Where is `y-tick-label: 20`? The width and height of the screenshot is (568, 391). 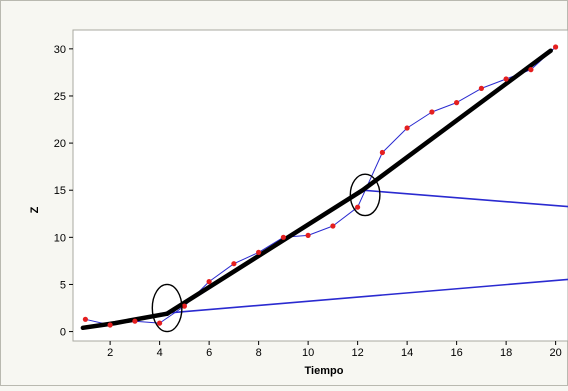 y-tick-label: 20 is located at coordinates (60, 144).